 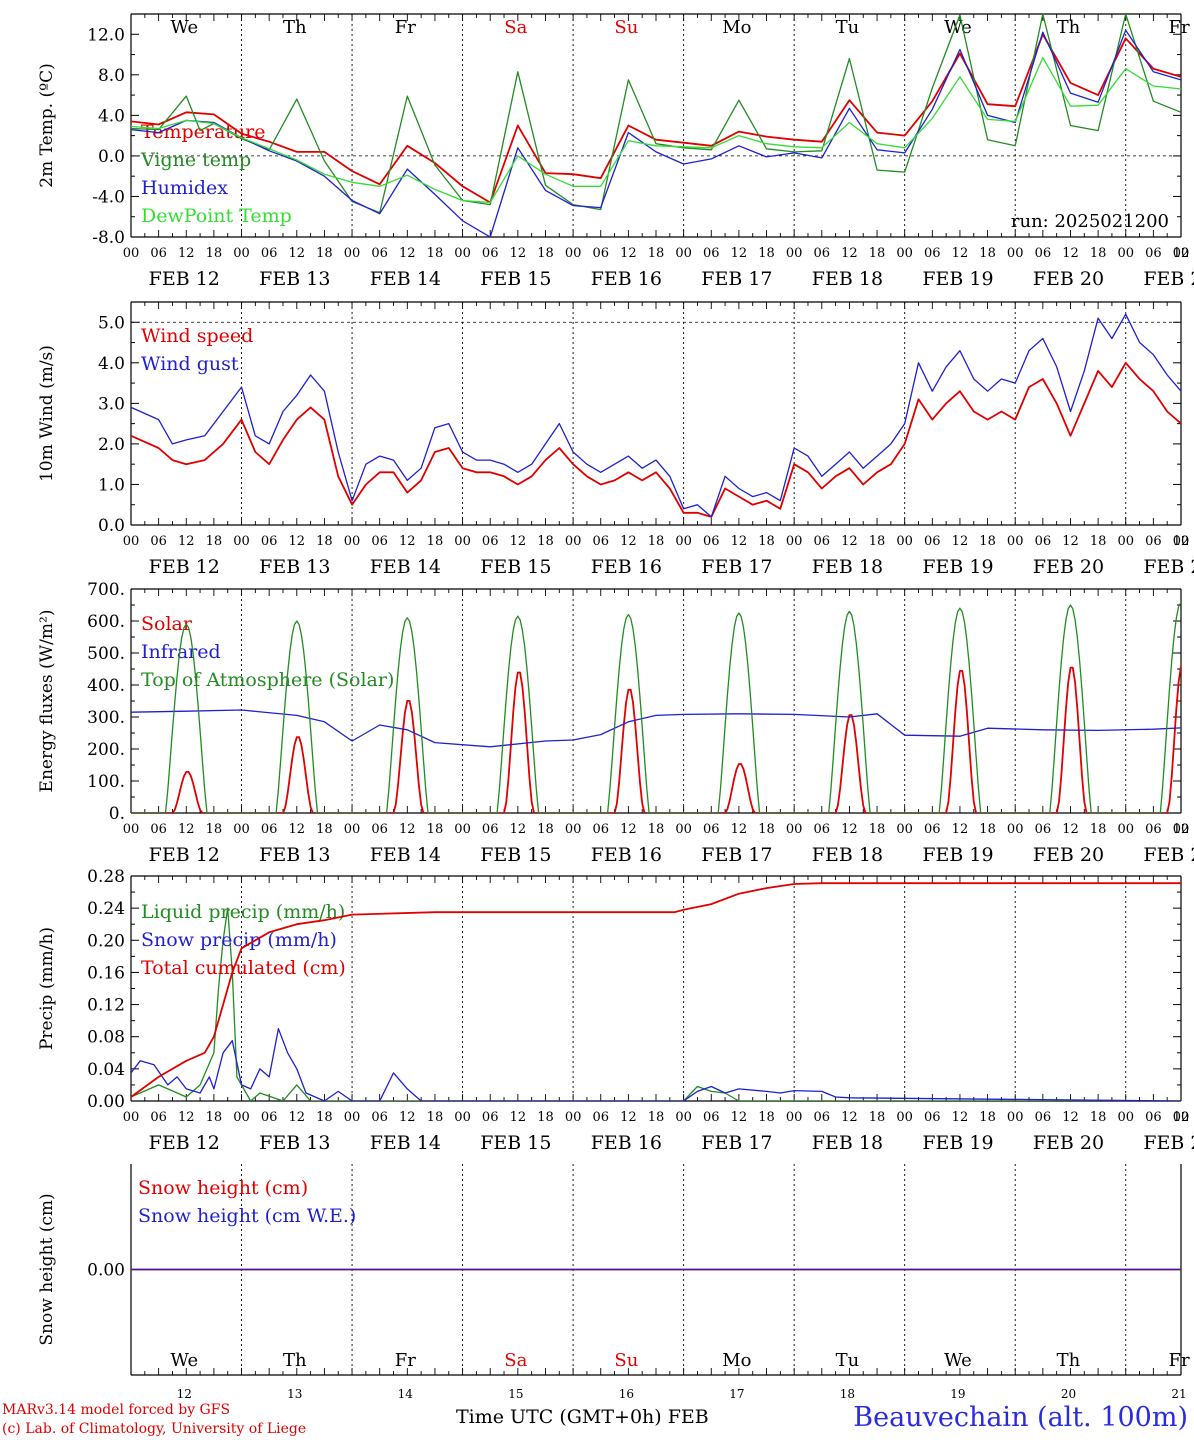 I want to click on legend-entry: Humidex, so click(x=184, y=188).